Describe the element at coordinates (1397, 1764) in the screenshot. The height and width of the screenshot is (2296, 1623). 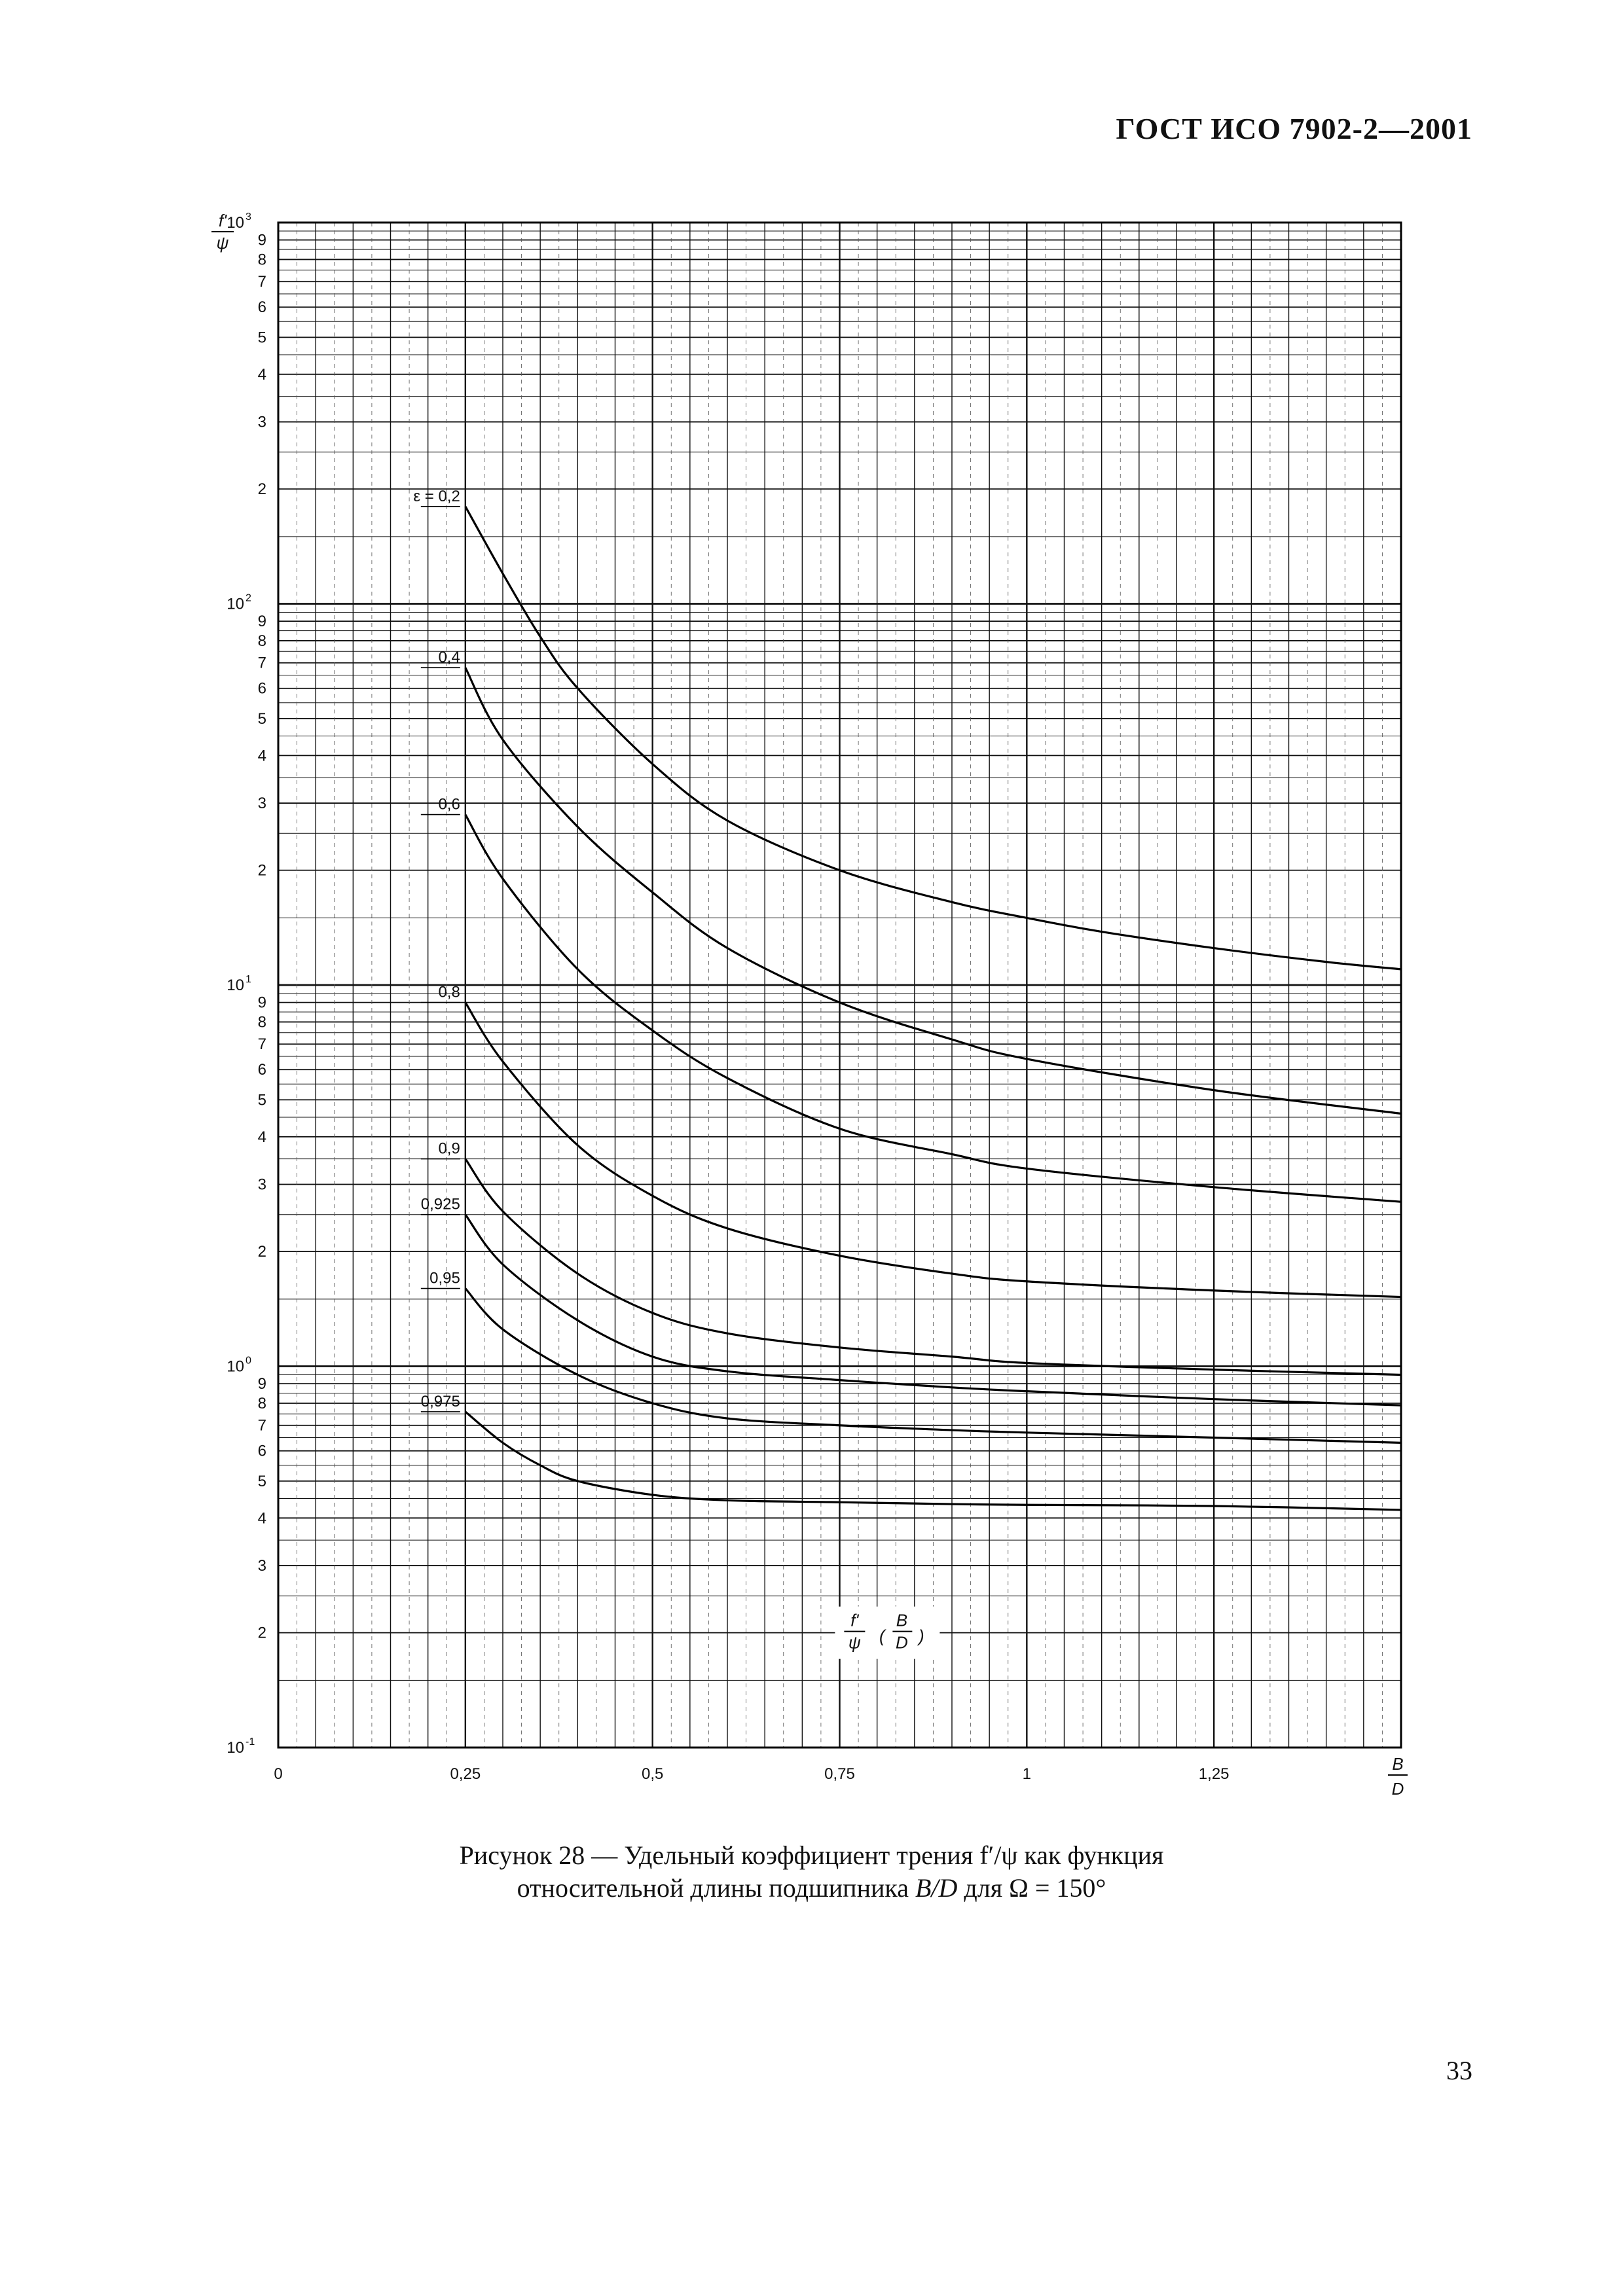
I see `x-axis-label-num: B` at that location.